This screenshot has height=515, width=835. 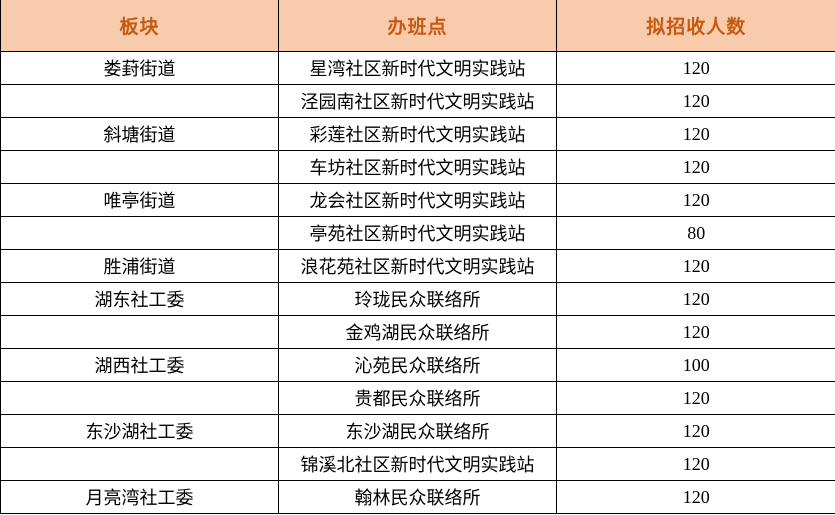 What do you see at coordinates (139, 365) in the screenshot?
I see `cell-section: 湖西社工委` at bounding box center [139, 365].